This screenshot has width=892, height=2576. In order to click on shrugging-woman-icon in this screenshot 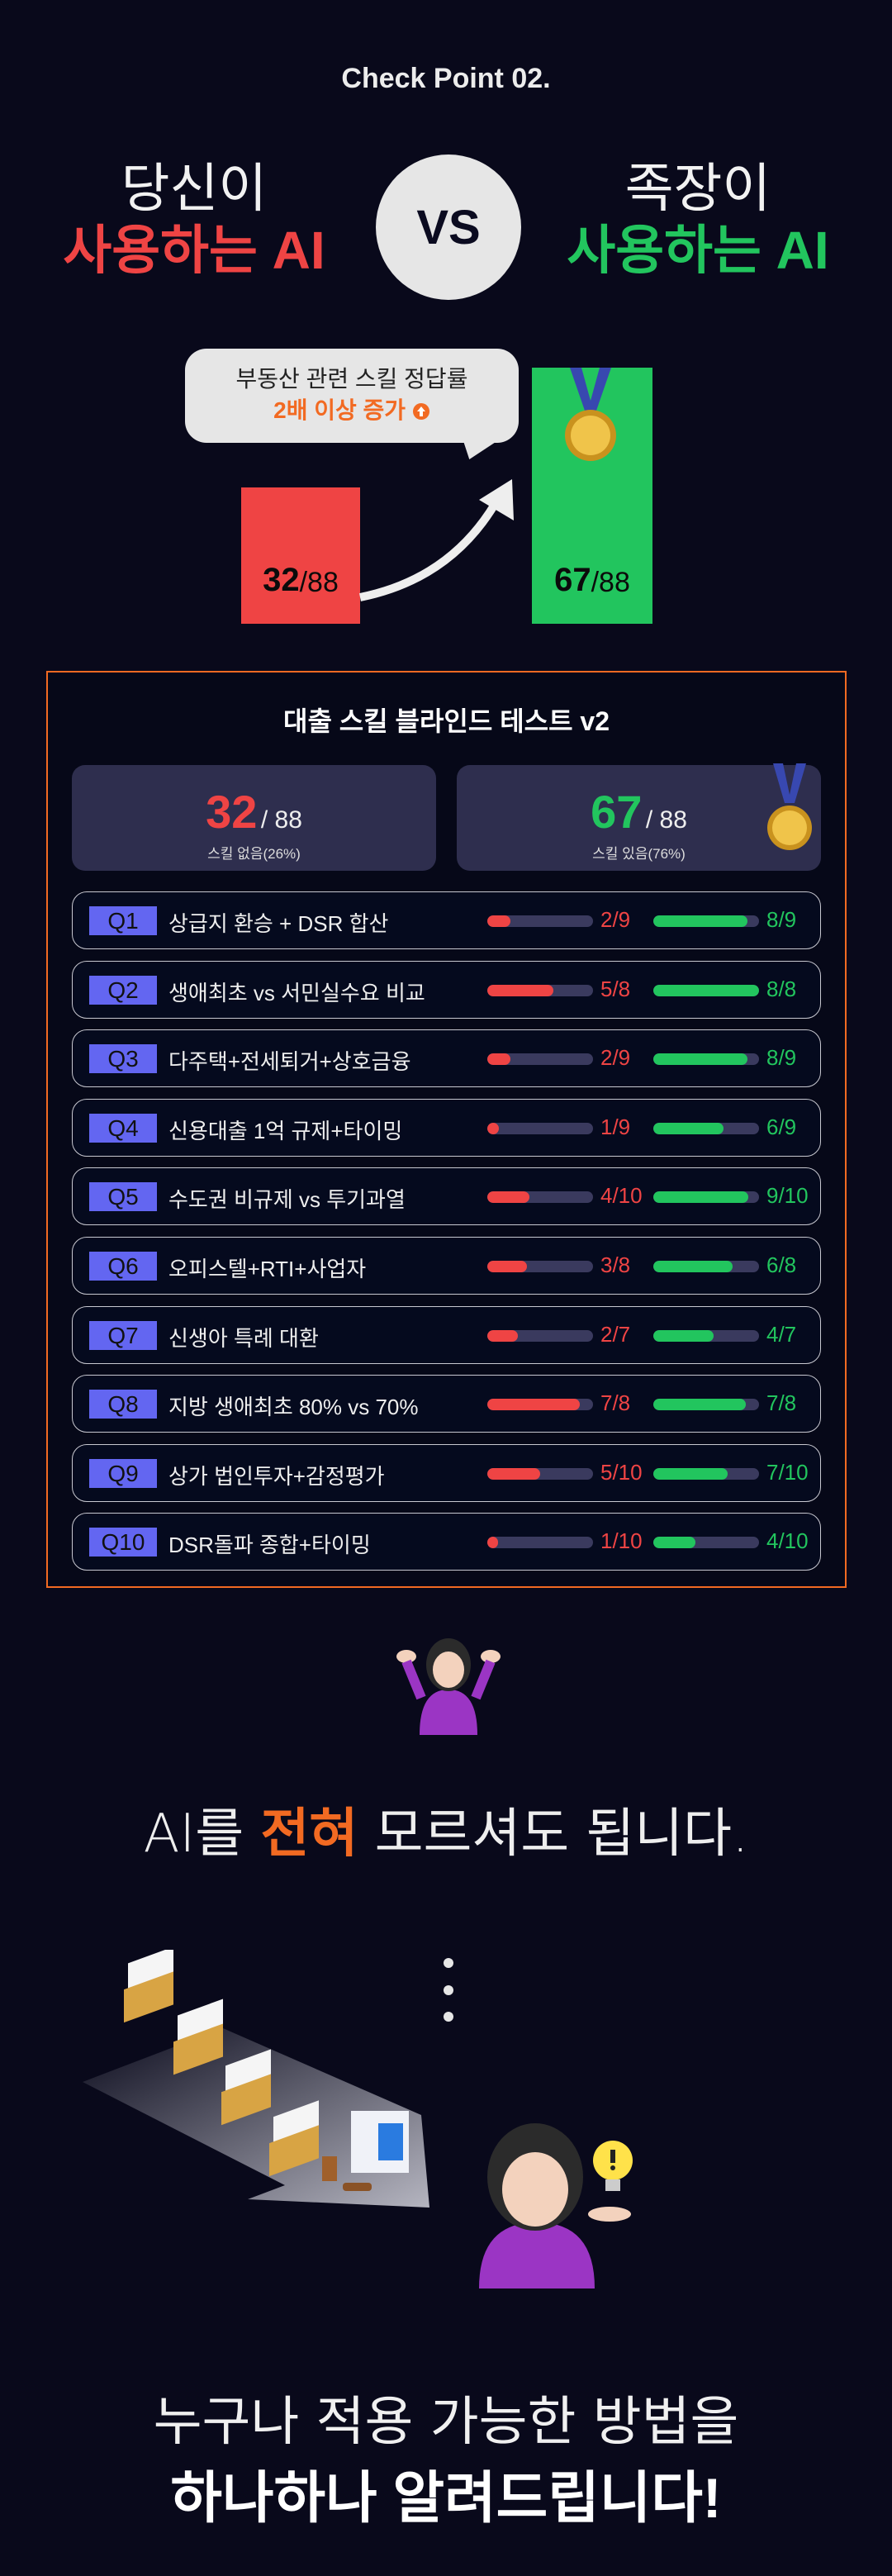, I will do `click(448, 1686)`.